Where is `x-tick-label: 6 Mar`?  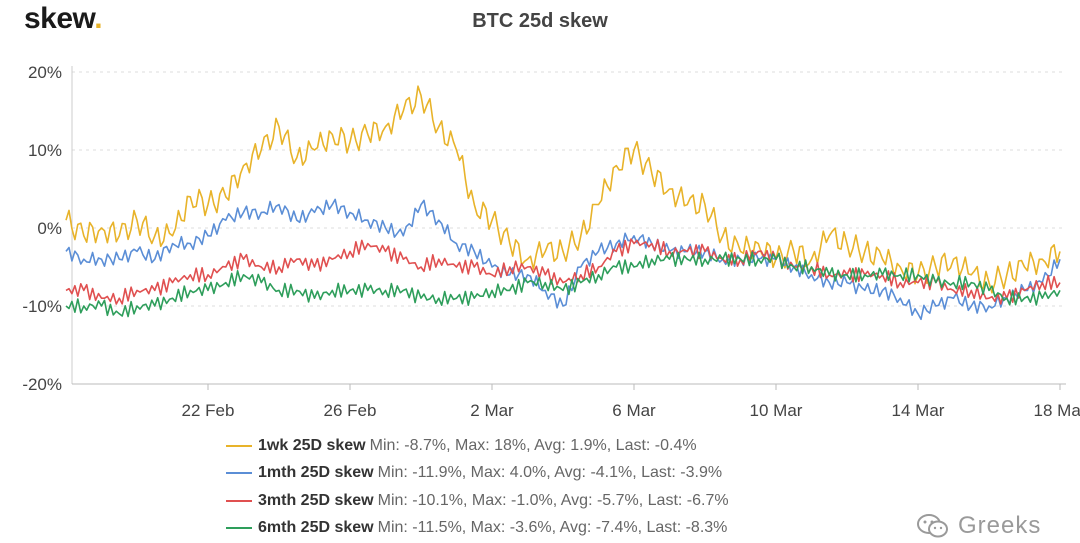 x-tick-label: 6 Mar is located at coordinates (634, 410).